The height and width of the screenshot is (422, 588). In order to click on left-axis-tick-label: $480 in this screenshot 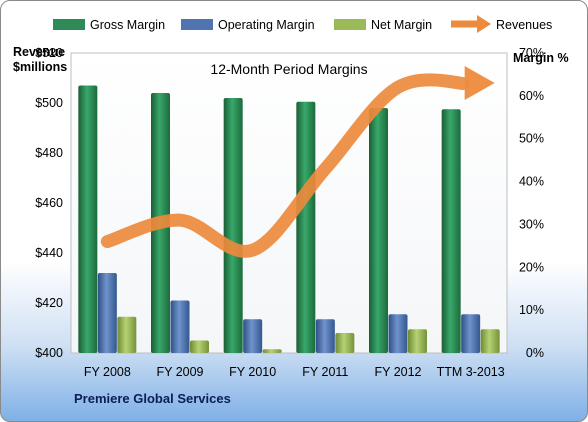, I will do `click(49, 153)`.